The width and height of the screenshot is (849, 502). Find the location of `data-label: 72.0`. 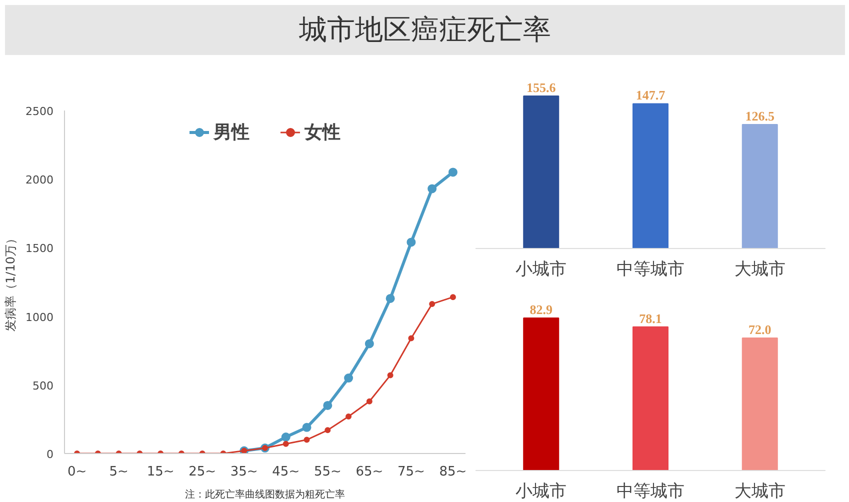

data-label: 72.0 is located at coordinates (760, 330).